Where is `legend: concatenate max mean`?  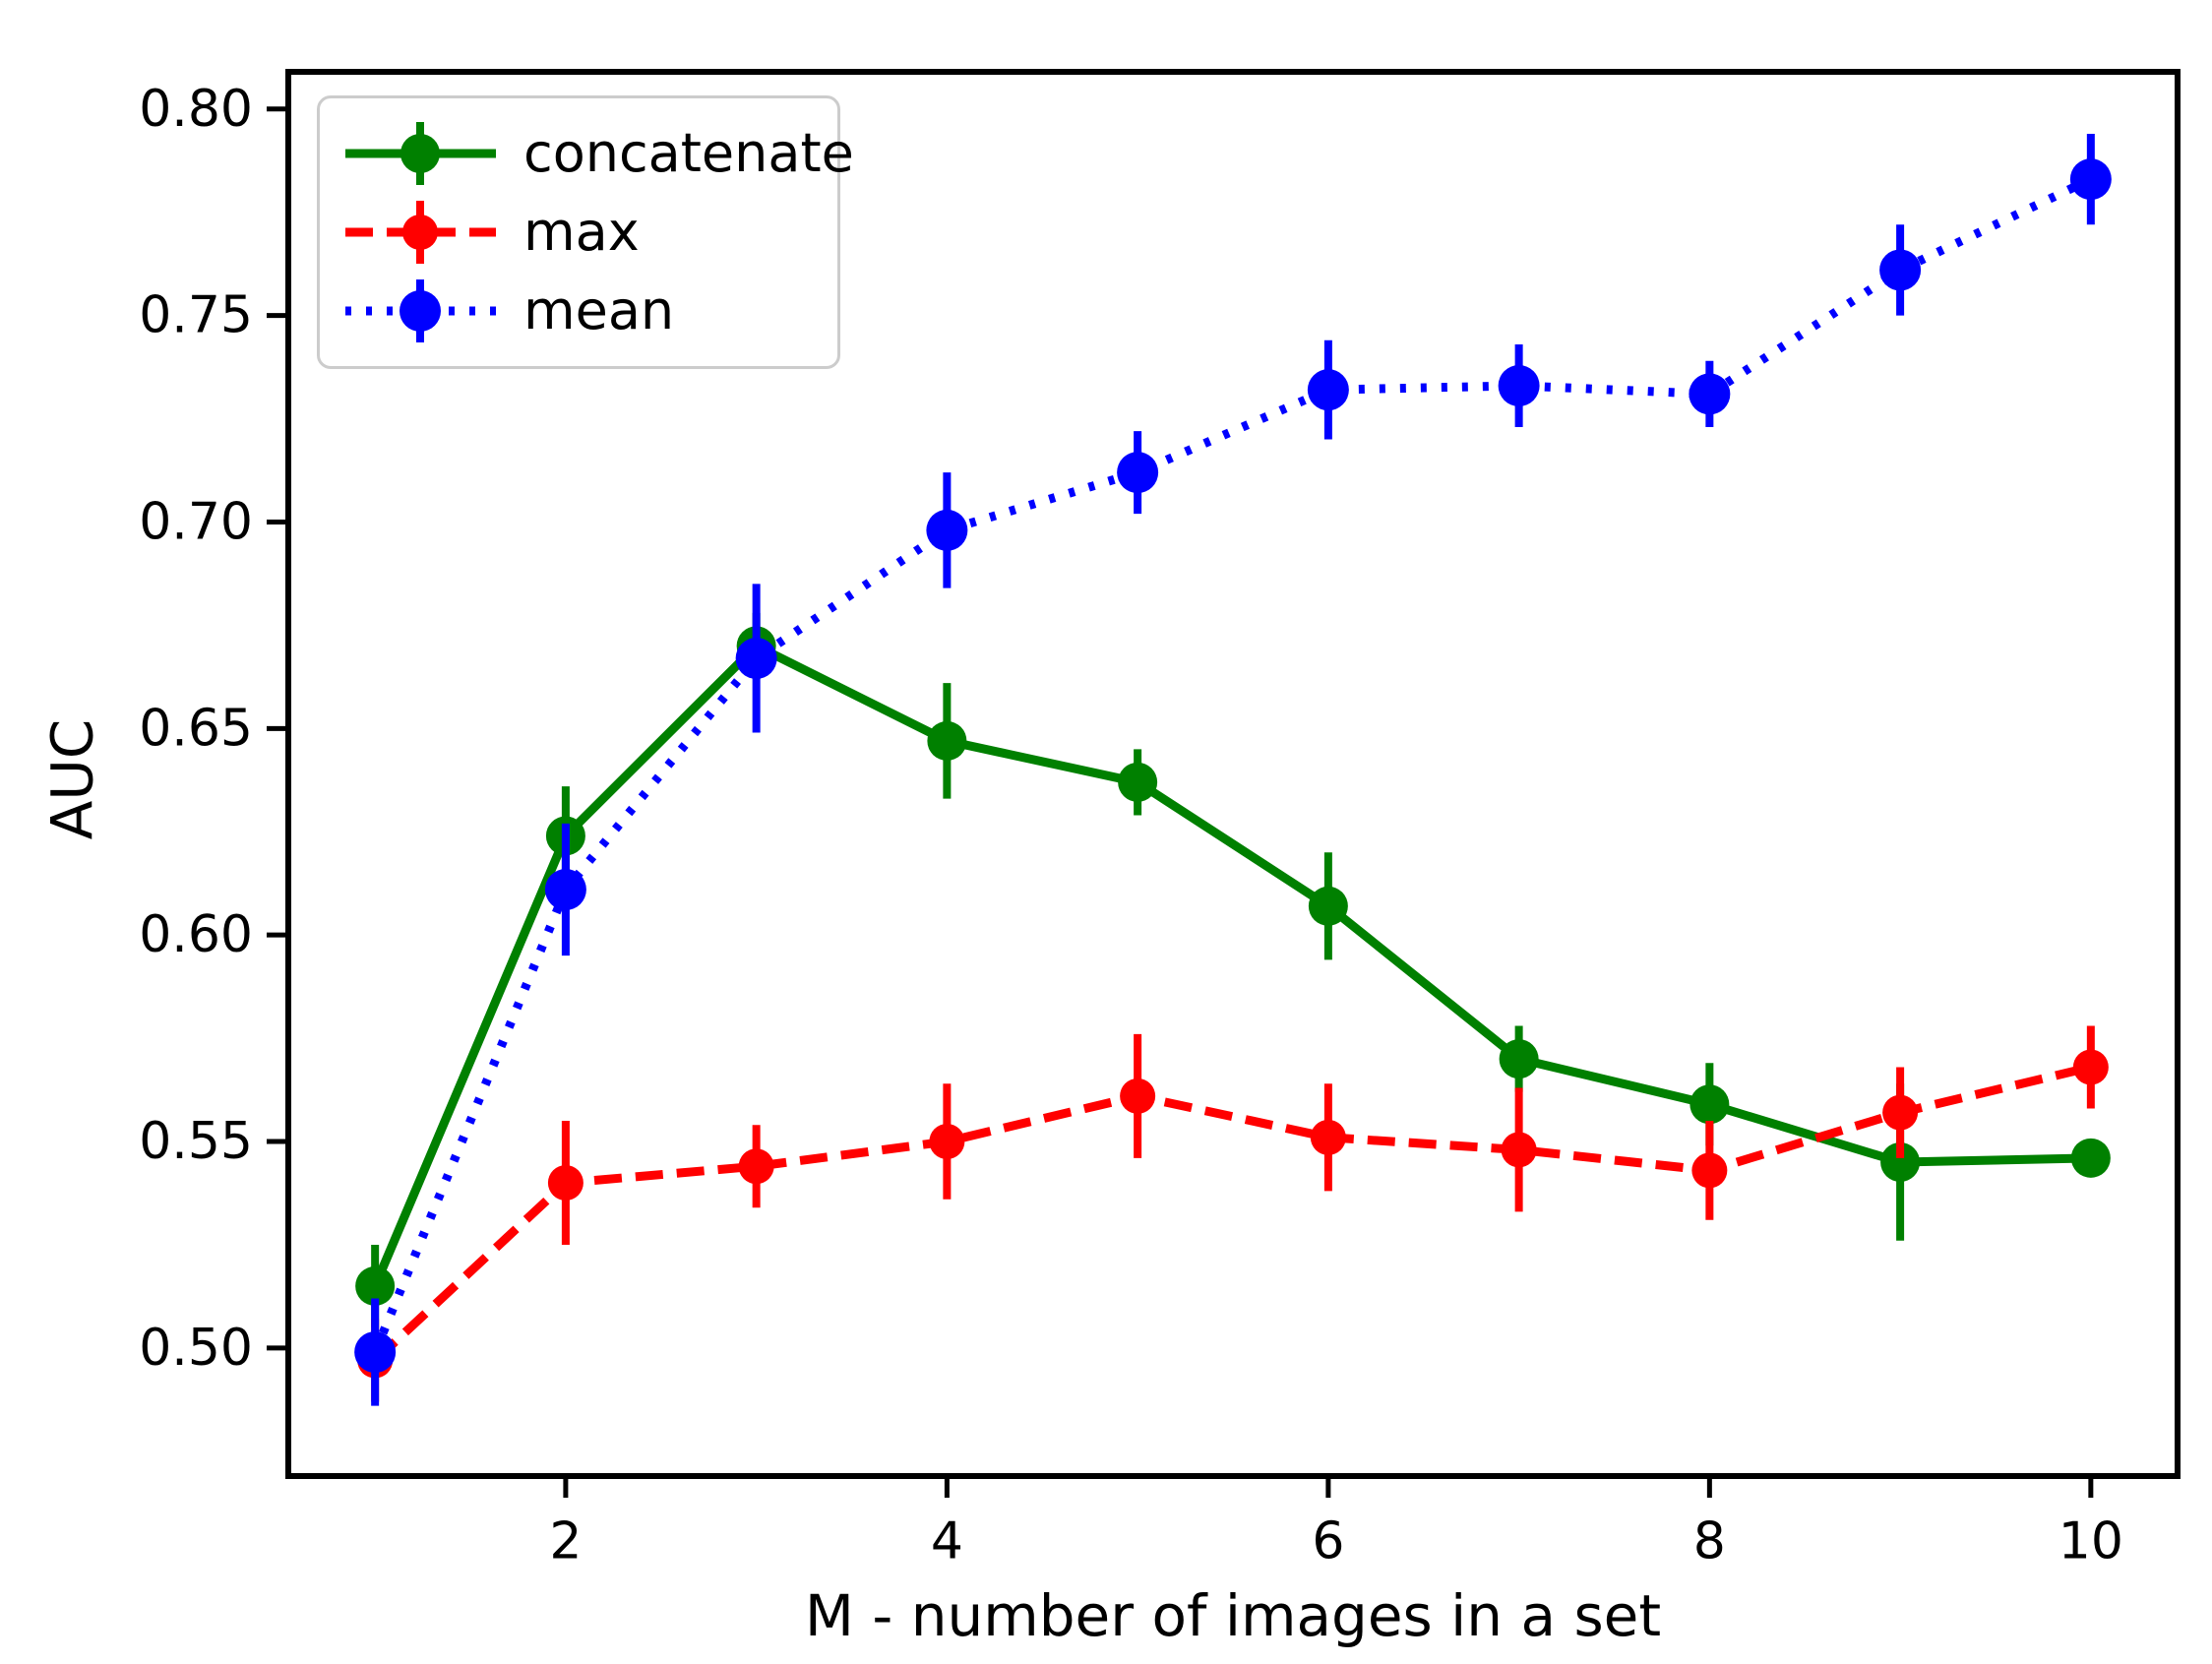
legend: concatenate max mean is located at coordinates (585, 232).